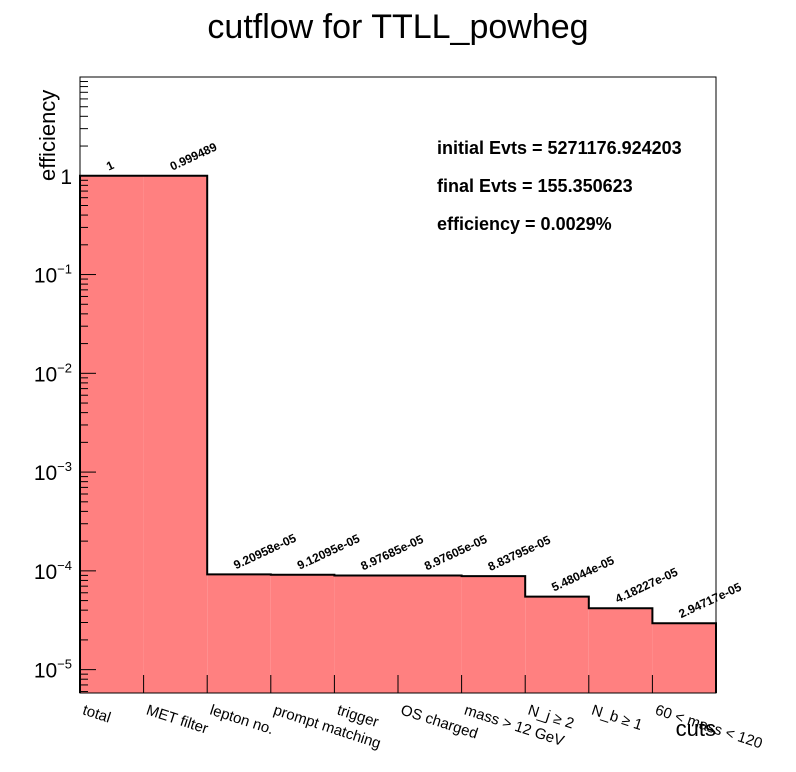 This screenshot has width=796, height=772. I want to click on data-label: 4.18227e-05, so click(646, 585).